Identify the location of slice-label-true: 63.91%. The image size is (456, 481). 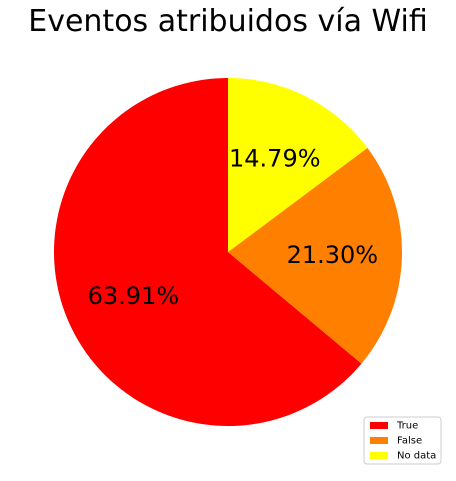
(134, 296).